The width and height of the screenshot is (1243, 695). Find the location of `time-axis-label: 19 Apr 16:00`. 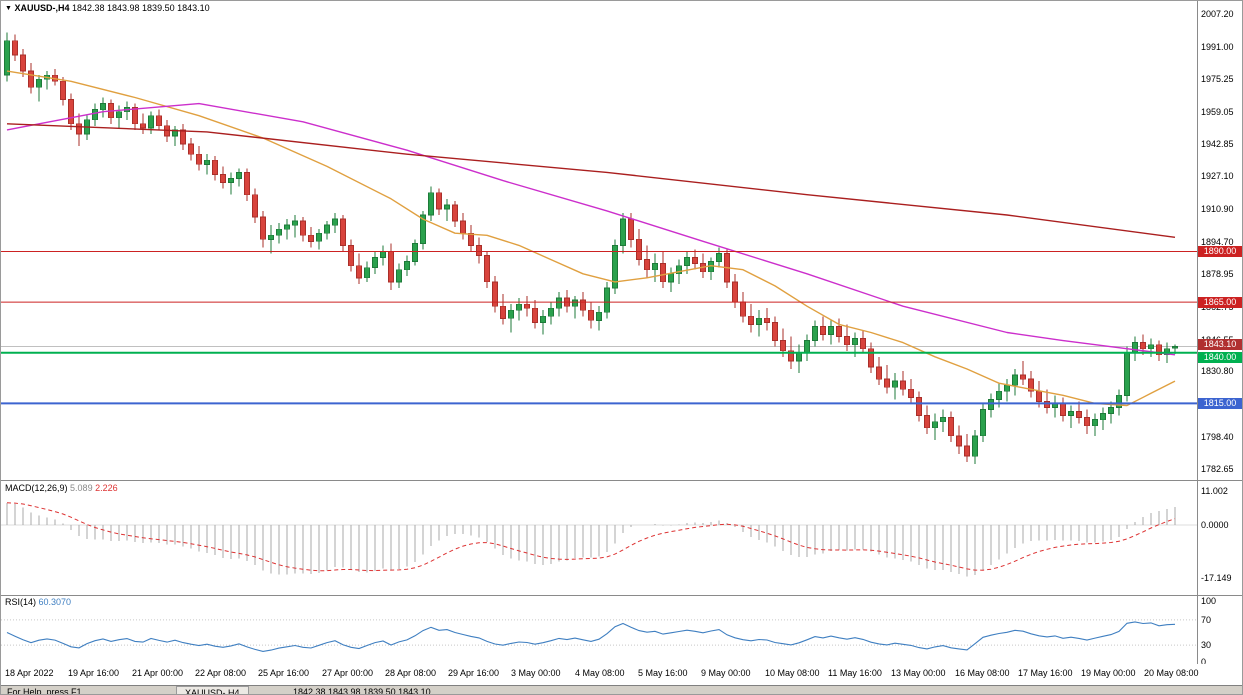

time-axis-label: 19 Apr 16:00 is located at coordinates (94, 673).